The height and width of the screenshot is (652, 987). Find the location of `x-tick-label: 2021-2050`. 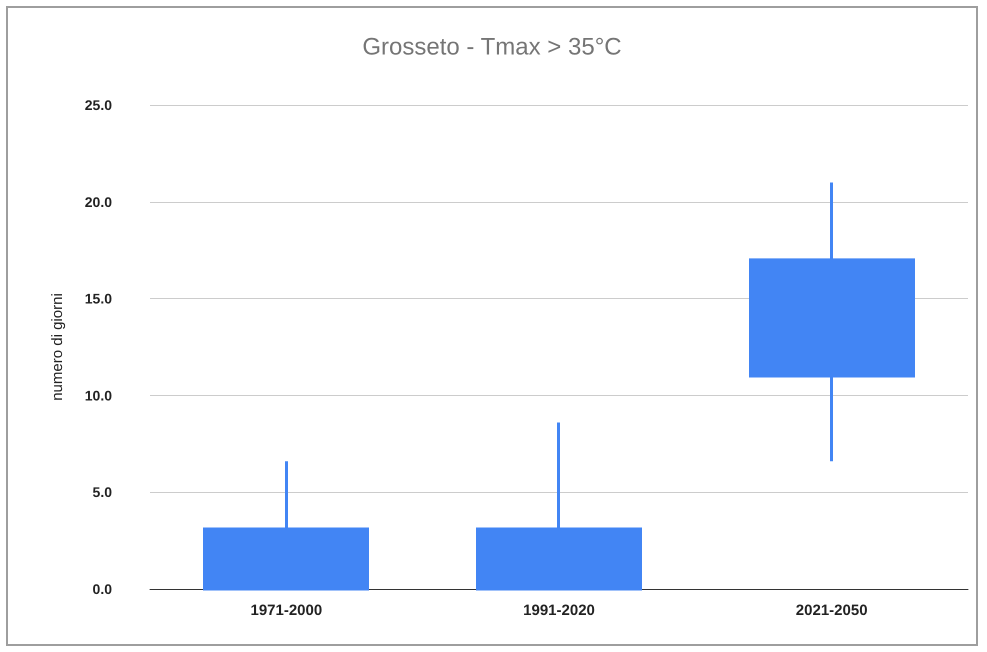

x-tick-label: 2021-2050 is located at coordinates (832, 610).